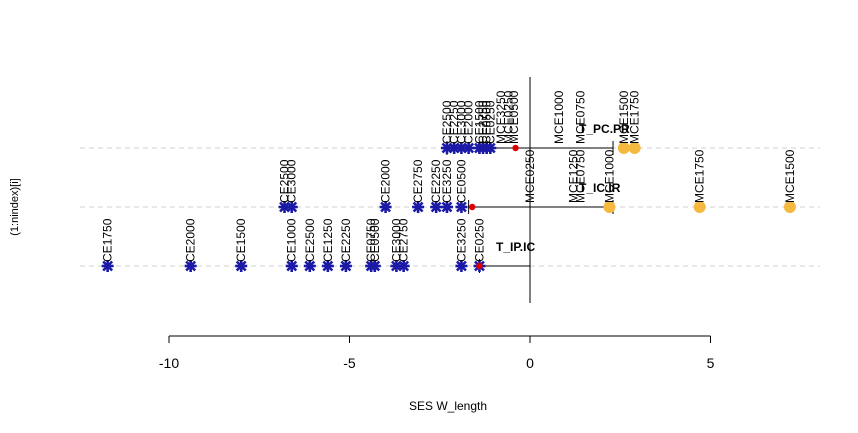 Image resolution: width=858 pixels, height=433 pixels. I want to click on point-label: MCE1250, so click(573, 176).